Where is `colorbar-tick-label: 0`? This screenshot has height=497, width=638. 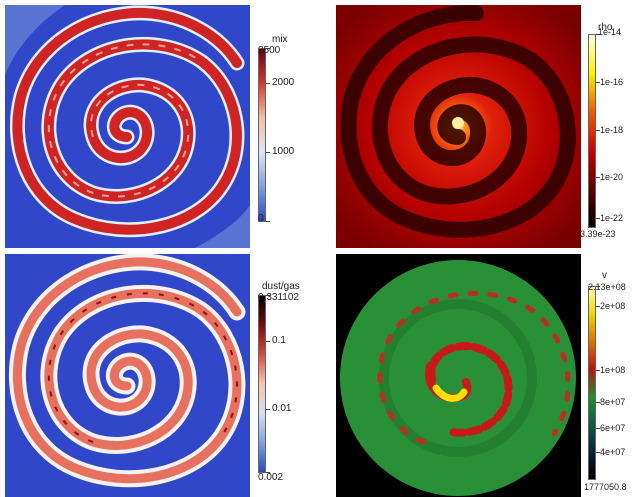 colorbar-tick-label: 0 is located at coordinates (261, 218).